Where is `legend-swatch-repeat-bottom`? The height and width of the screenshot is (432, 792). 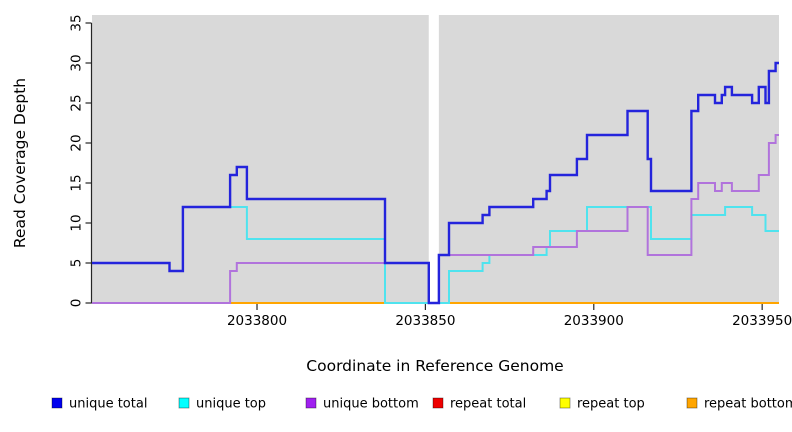
legend-swatch-repeat-bottom is located at coordinates (692, 403).